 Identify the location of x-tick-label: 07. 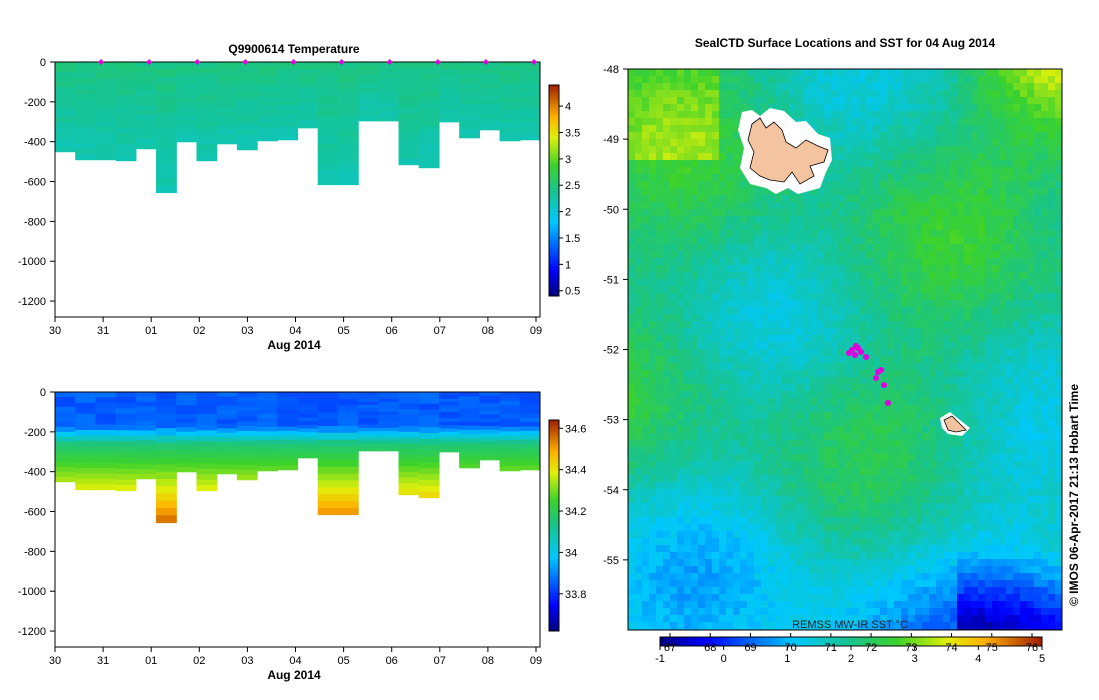
(440, 331).